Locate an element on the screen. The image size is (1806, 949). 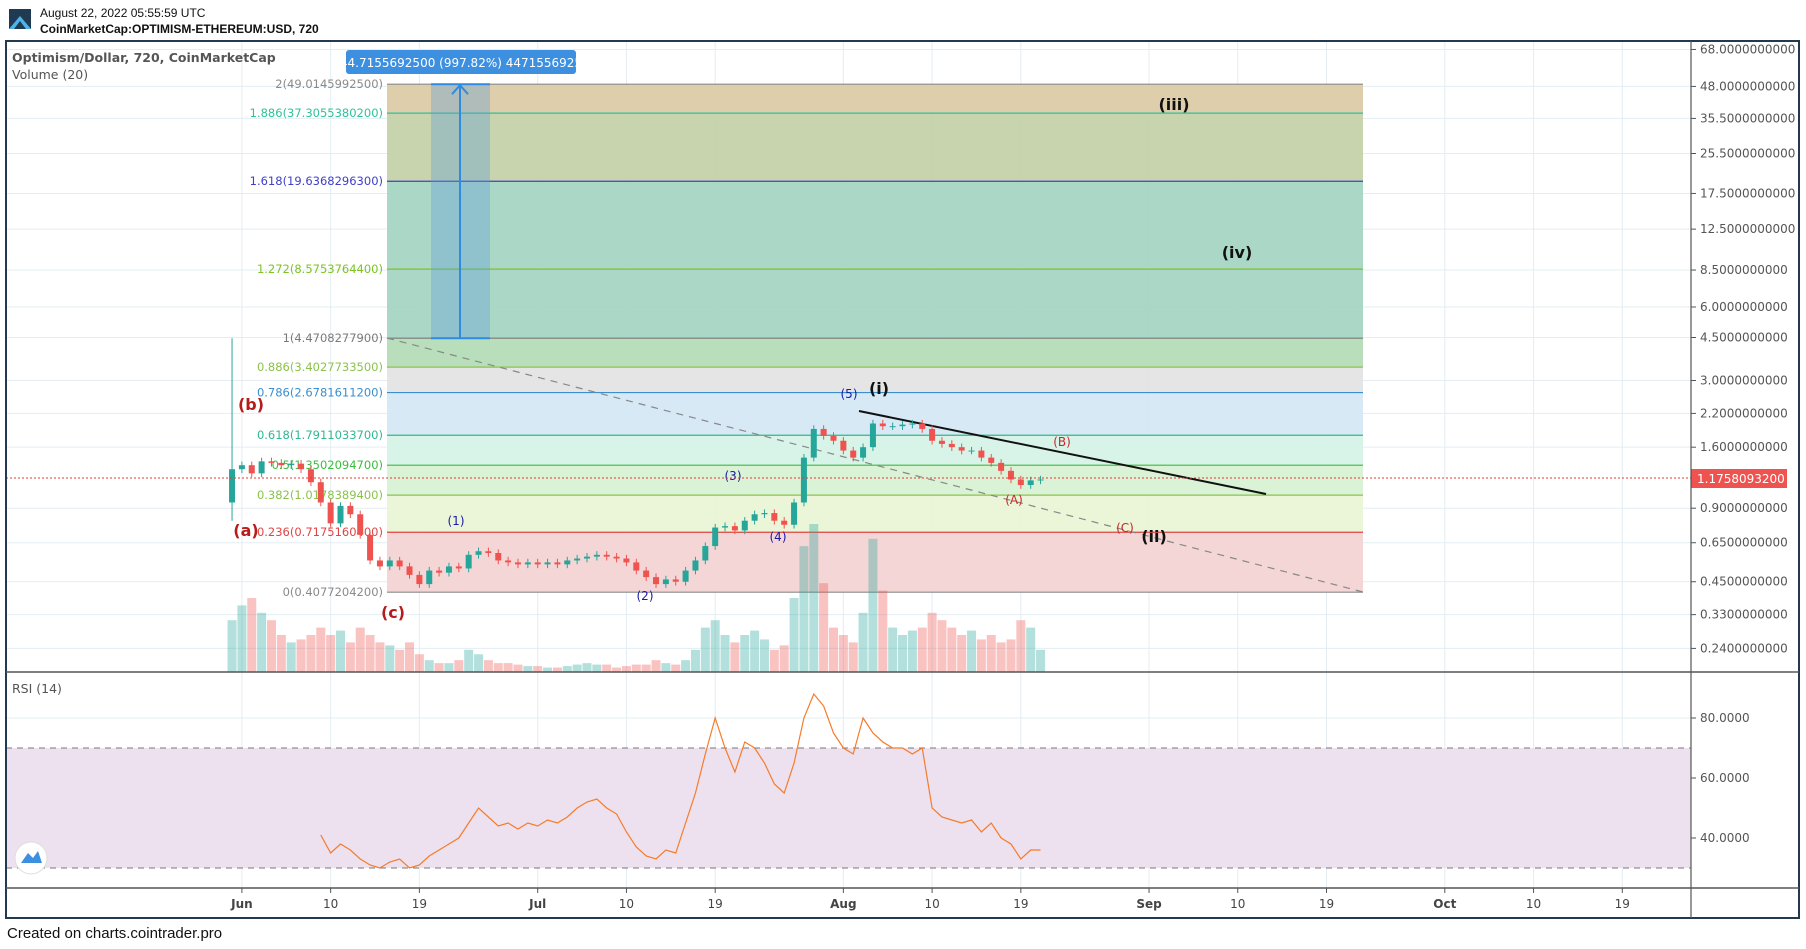
price-tick-label: 4.5000000000 is located at coordinates (1744, 338).